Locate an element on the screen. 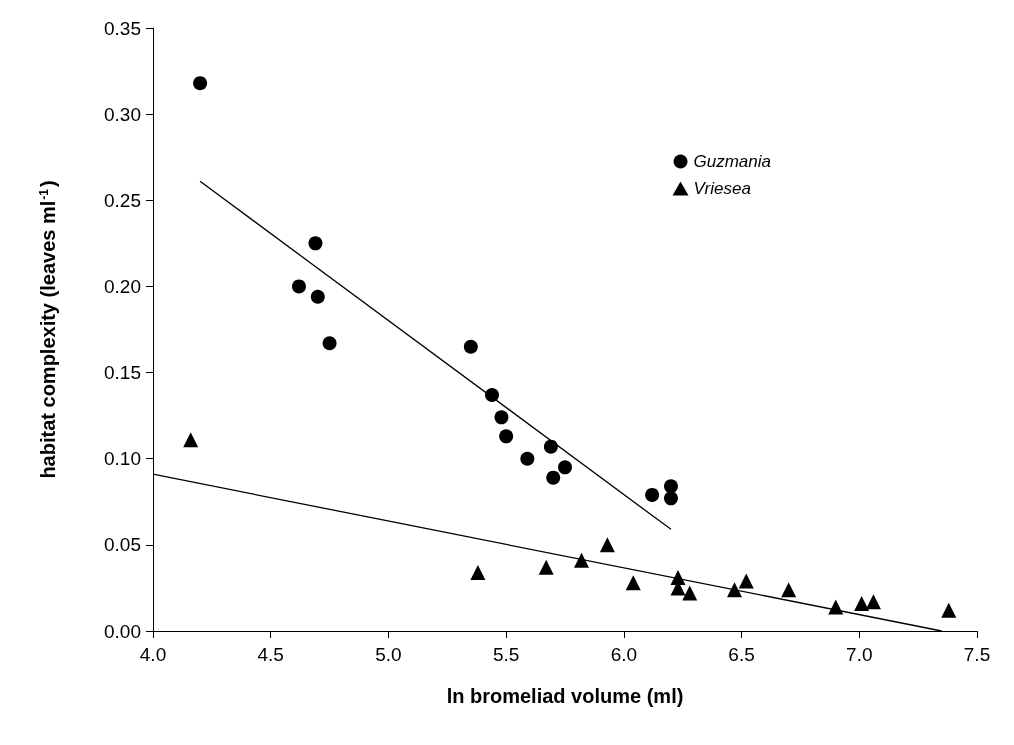 The image size is (1014, 745). y-tick-label: 0.25 is located at coordinates (122, 200).